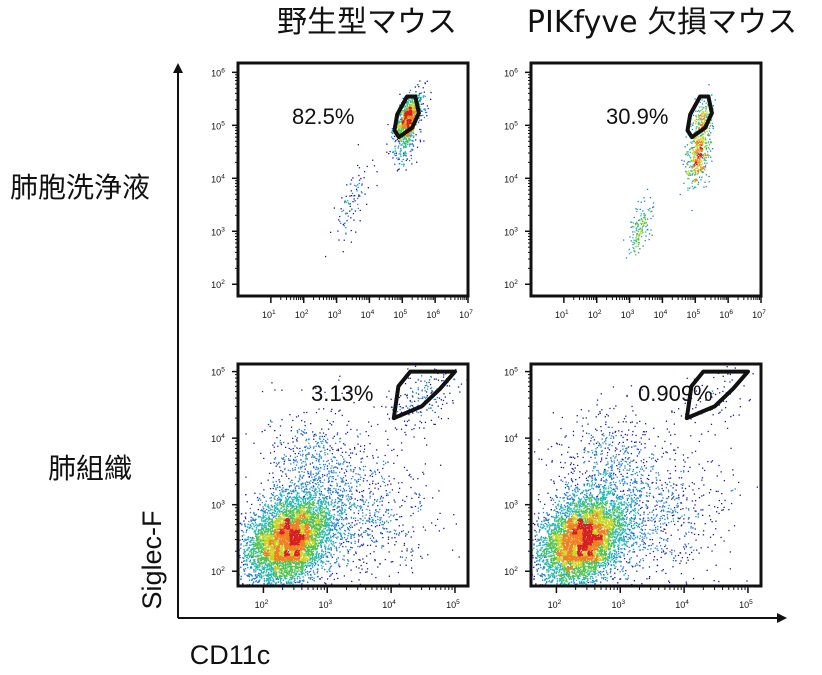  Describe the element at coordinates (646, 179) in the screenshot. I see `plot-frame` at that location.